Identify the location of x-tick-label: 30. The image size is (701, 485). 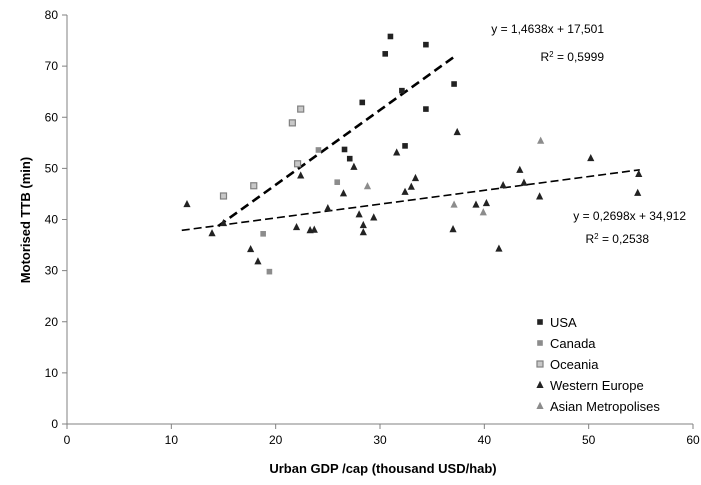
(380, 440).